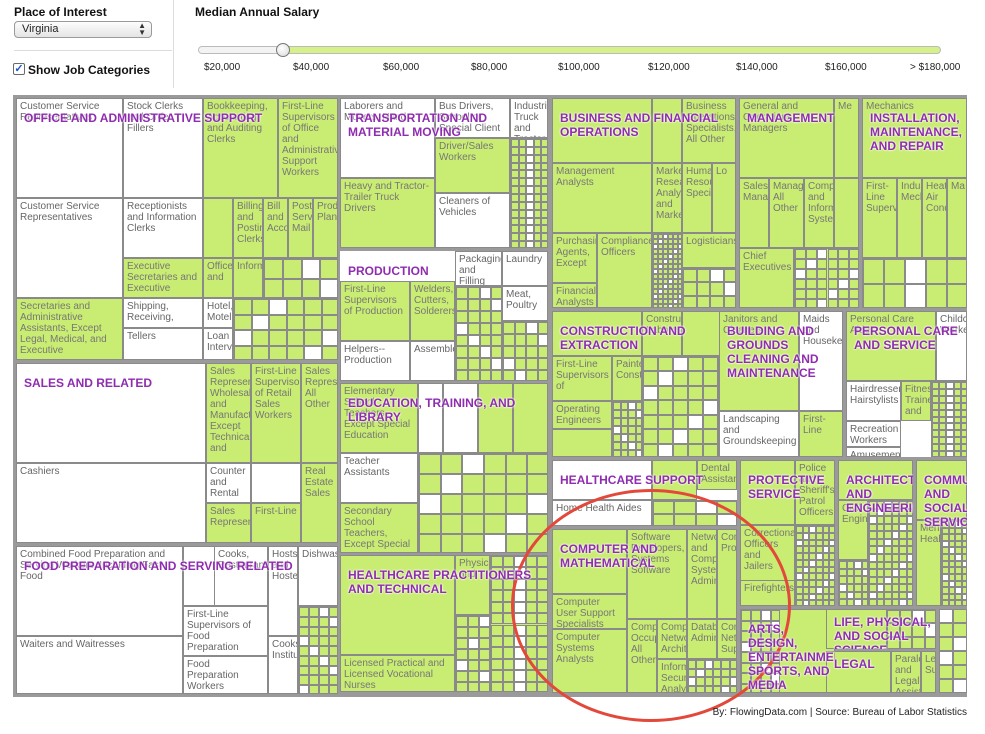 This screenshot has height=734, width=985. Describe the element at coordinates (667, 198) in the screenshot. I see `job-cell: Market Research Analysts and Marketing` at that location.